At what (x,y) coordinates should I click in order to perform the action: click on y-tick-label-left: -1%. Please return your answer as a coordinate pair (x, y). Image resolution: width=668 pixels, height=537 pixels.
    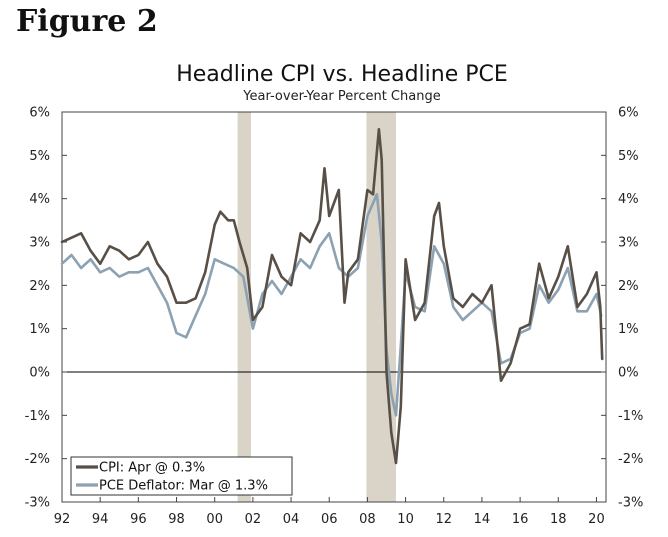
    Looking at the image, I should click on (37, 416).